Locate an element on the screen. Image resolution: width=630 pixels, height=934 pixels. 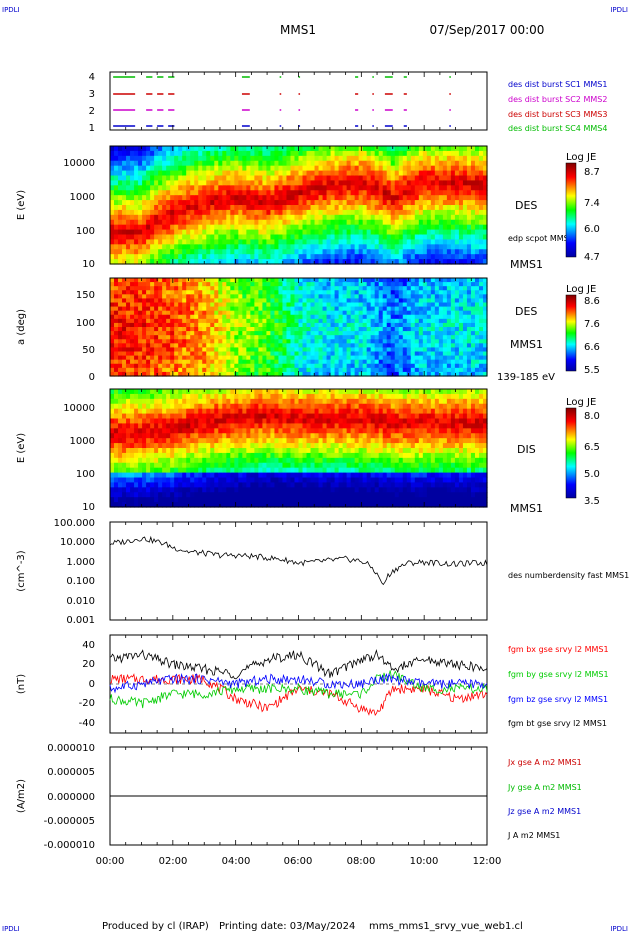
des-pitch-sublabel: MMS1 is located at coordinates (526, 344).